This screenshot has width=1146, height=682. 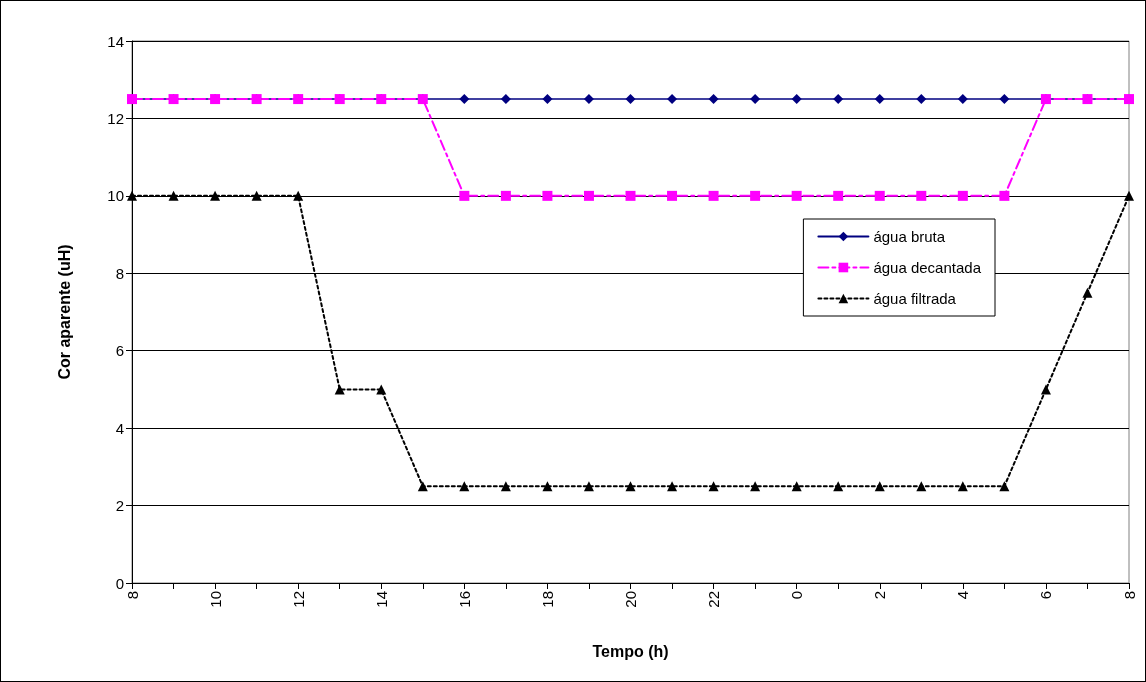 I want to click on y-tick-label: 8, so click(x=119, y=273).